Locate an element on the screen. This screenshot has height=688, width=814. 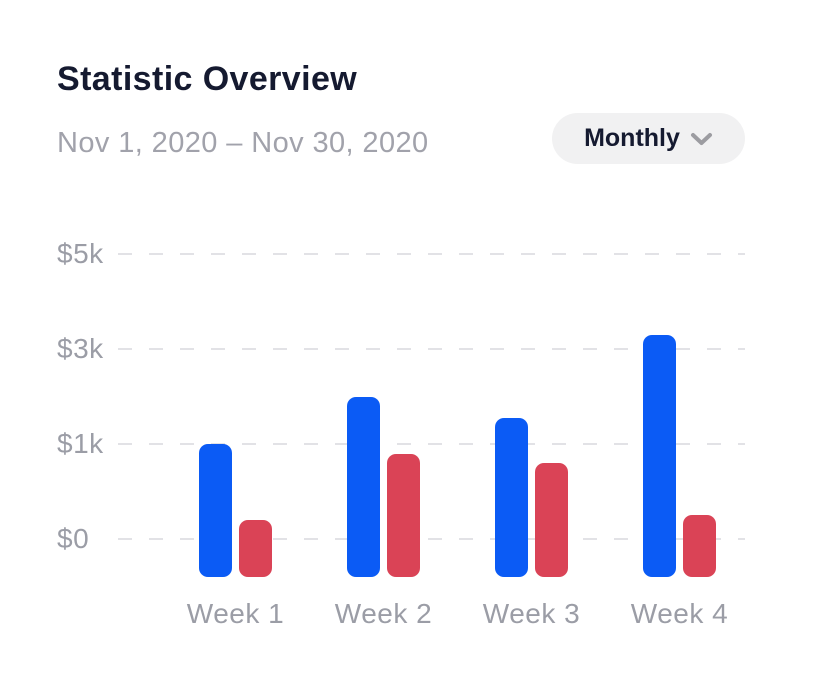
x-axis-label: Week 1 is located at coordinates (235, 613).